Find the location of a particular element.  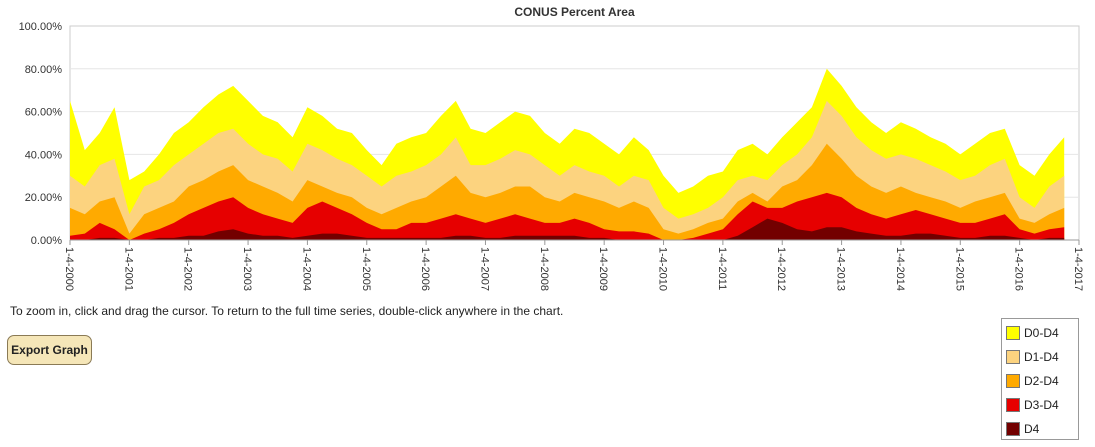

x-tick-label: 1-4-2000 is located at coordinates (69, 269).